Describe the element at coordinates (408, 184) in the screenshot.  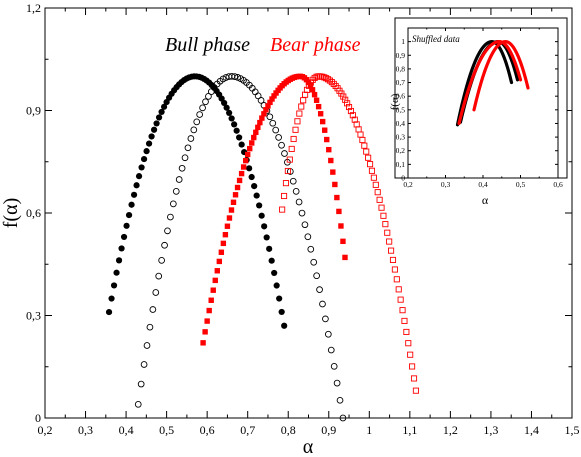
I see `inset-x-tick-label: 0,2` at that location.